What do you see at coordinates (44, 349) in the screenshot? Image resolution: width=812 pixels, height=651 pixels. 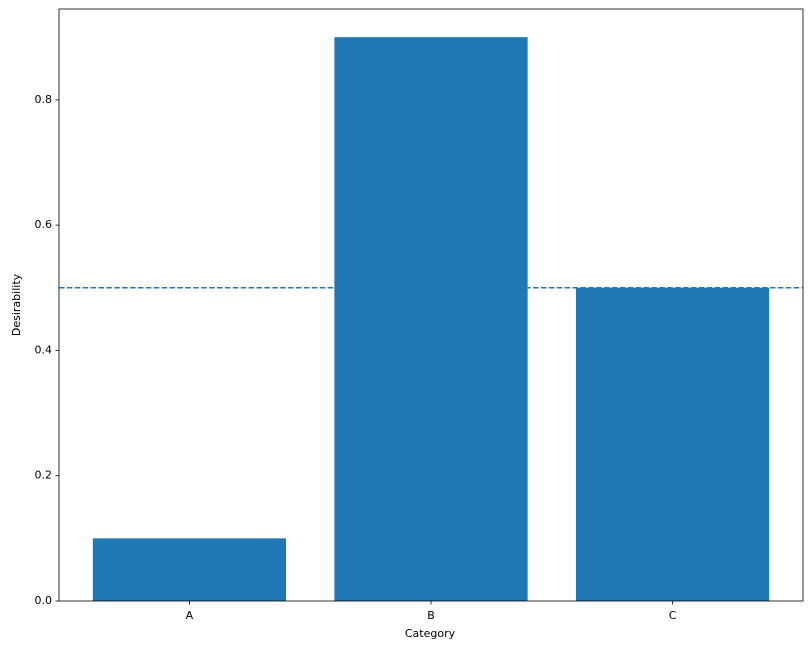 I see `y-tick-label: 0.4` at bounding box center [44, 349].